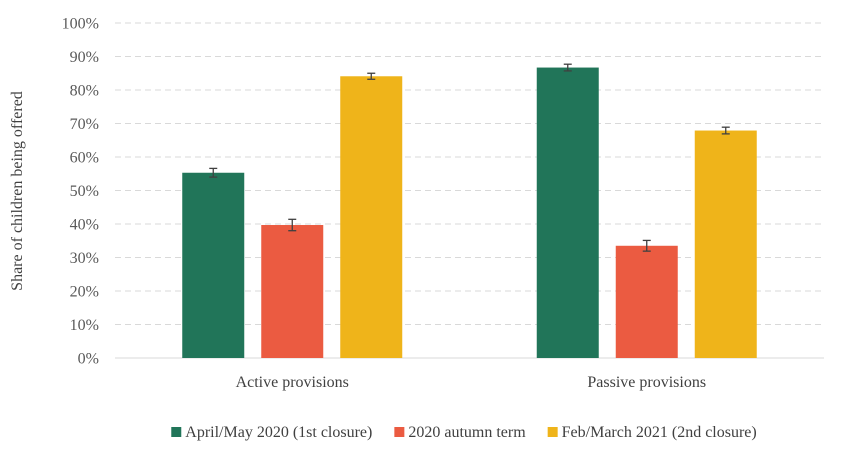 Image resolution: width=848 pixels, height=451 pixels. I want to click on y-tick-label: 70%, so click(84, 124).